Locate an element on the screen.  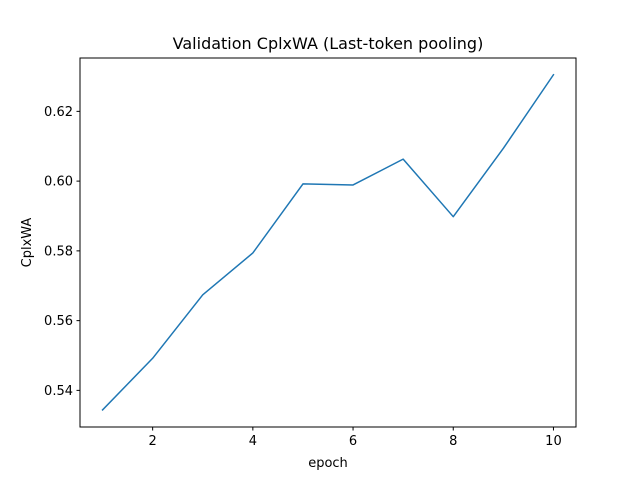
x-tick-label: 6 is located at coordinates (353, 441).